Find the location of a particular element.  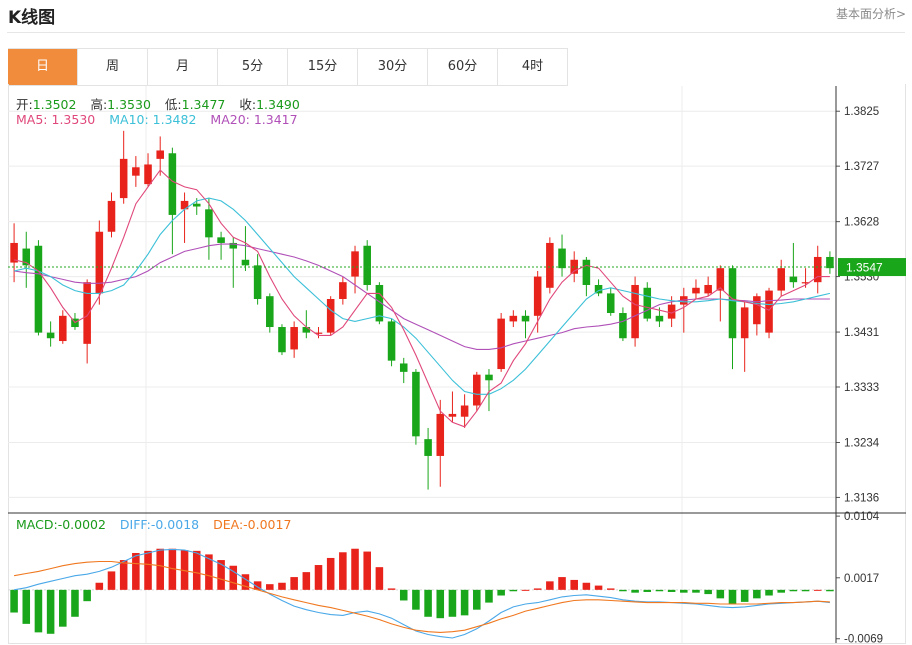

diff-line is located at coordinates (422, 593).